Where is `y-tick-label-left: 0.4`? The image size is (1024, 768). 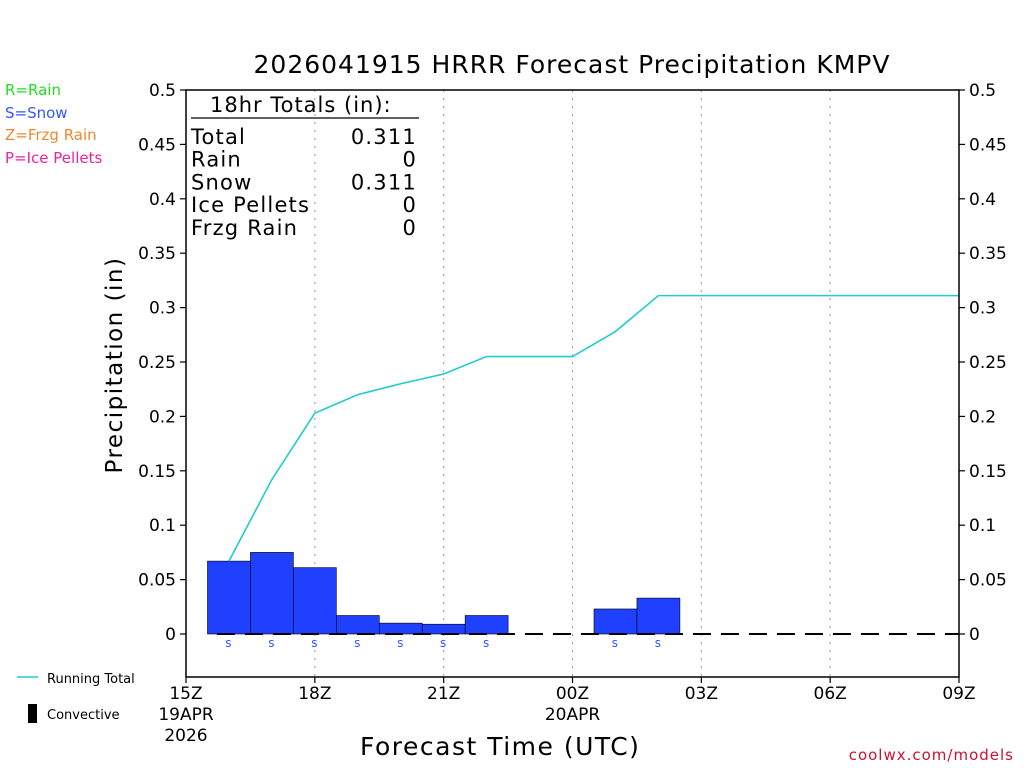
y-tick-label-left: 0.4 is located at coordinates (162, 200).